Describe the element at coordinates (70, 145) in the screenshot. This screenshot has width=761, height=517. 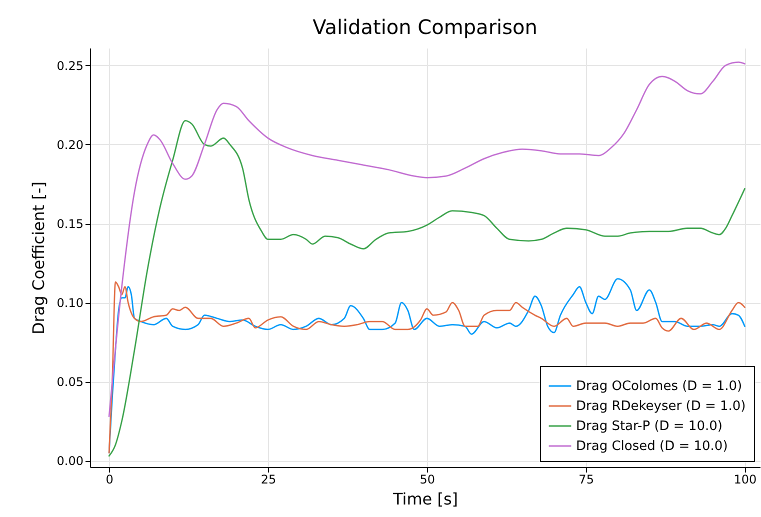
I see `y-tick-label: 0.20` at that location.